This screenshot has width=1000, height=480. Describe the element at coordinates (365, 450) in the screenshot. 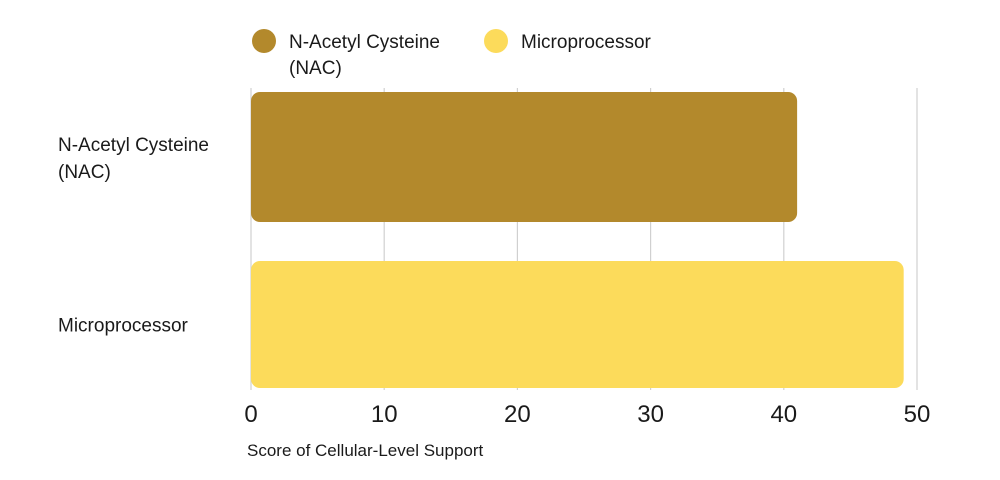

I see `x-axis-label: Score of Cellular-Level Support` at that location.